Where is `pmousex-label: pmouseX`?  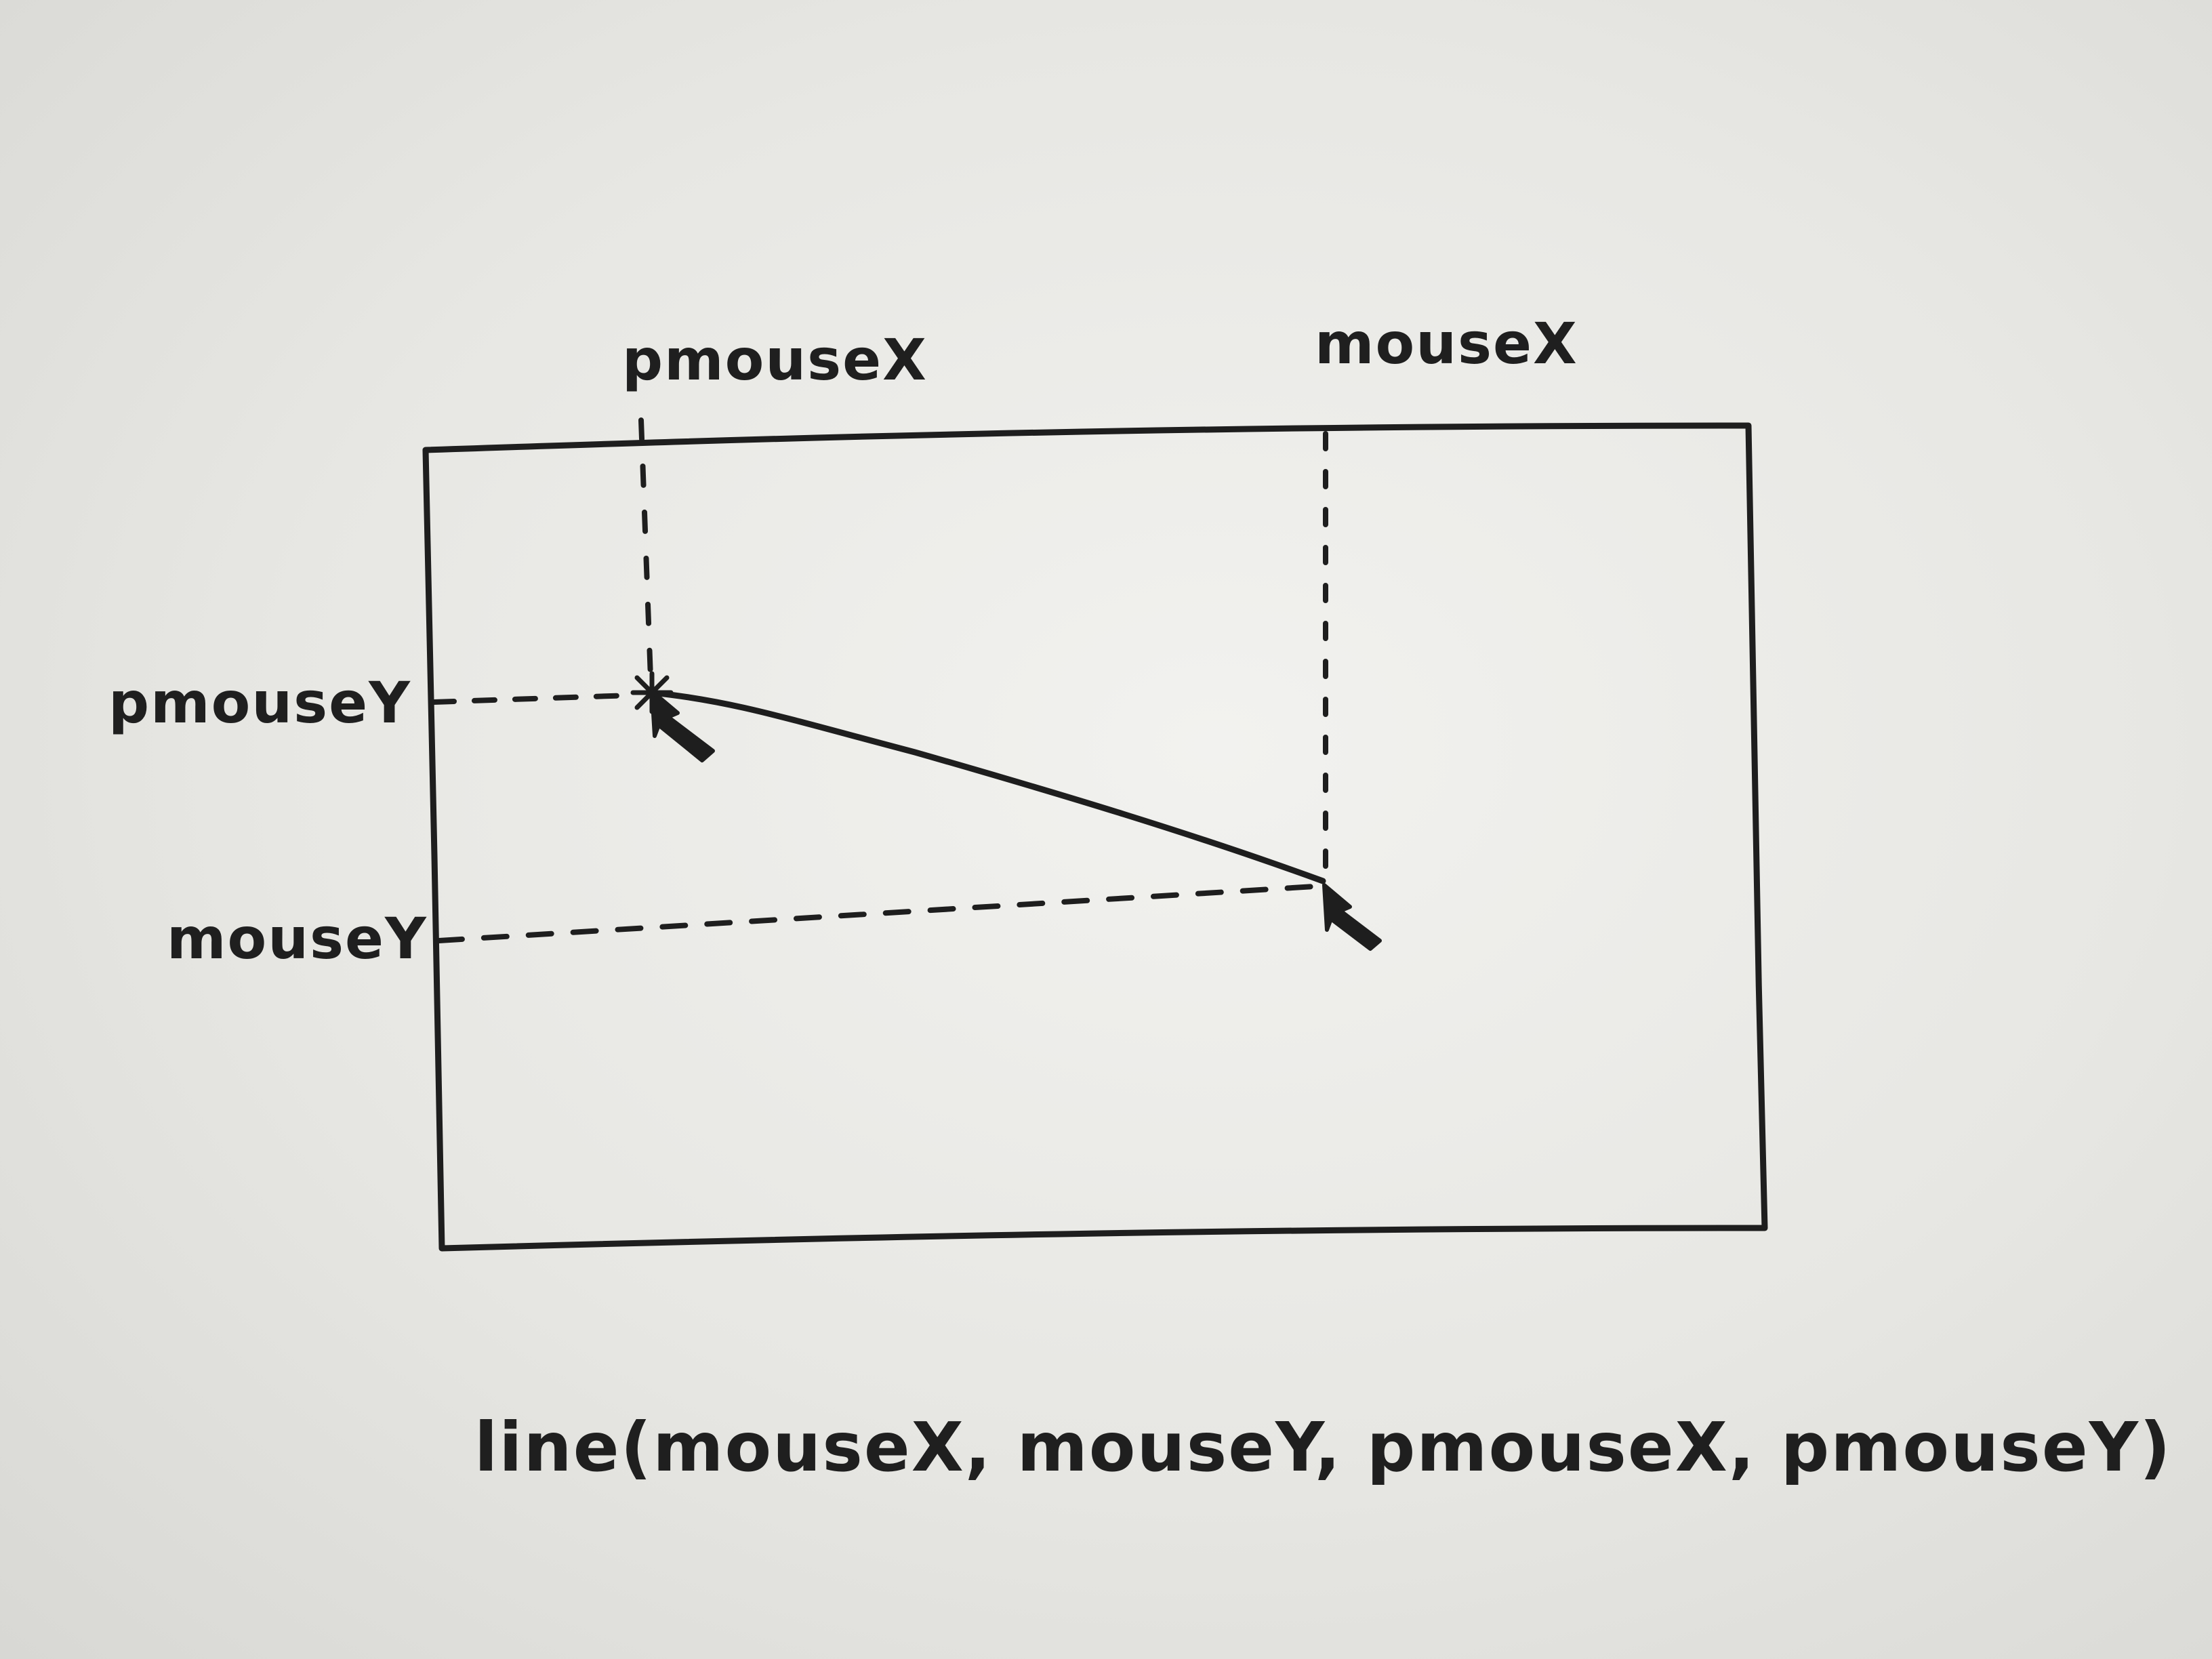 pmousex-label: pmouseX is located at coordinates (775, 360).